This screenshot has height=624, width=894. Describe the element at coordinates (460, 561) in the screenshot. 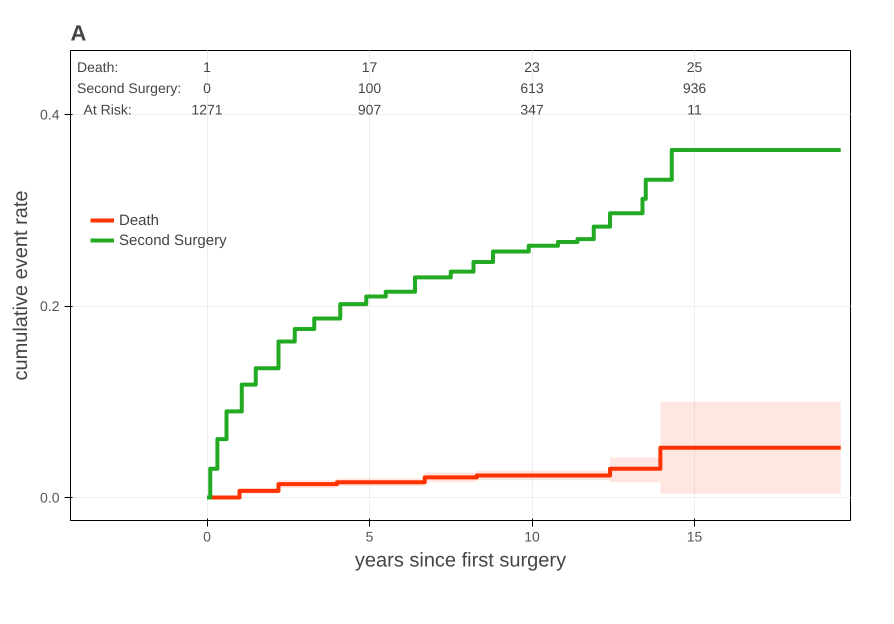

I see `x-axis-title: years since first surgery` at that location.